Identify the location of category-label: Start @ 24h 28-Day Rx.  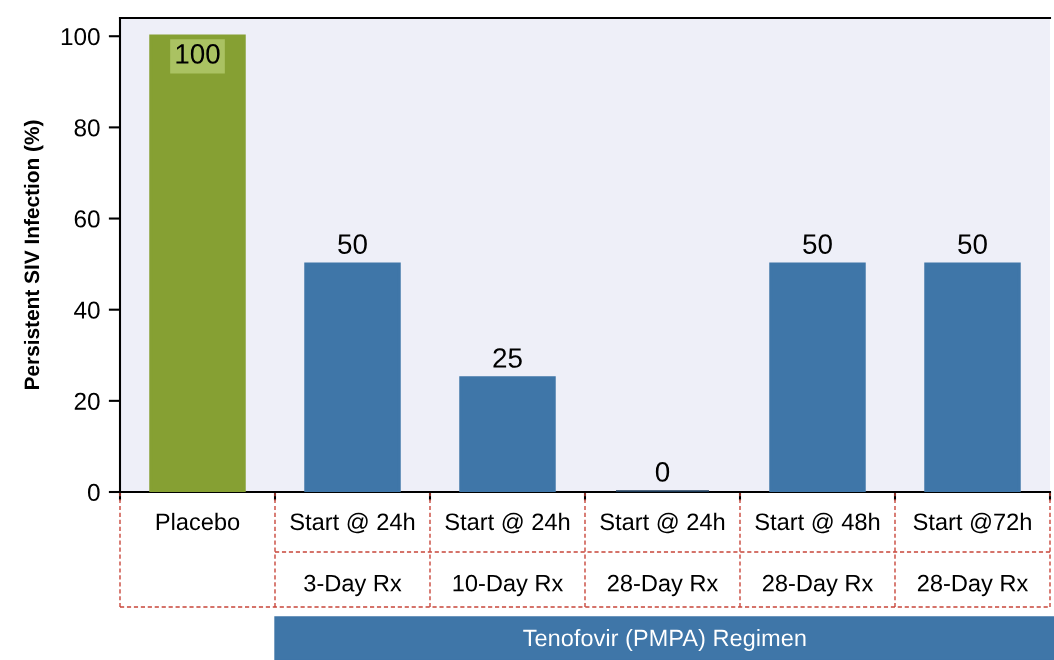
(662, 554).